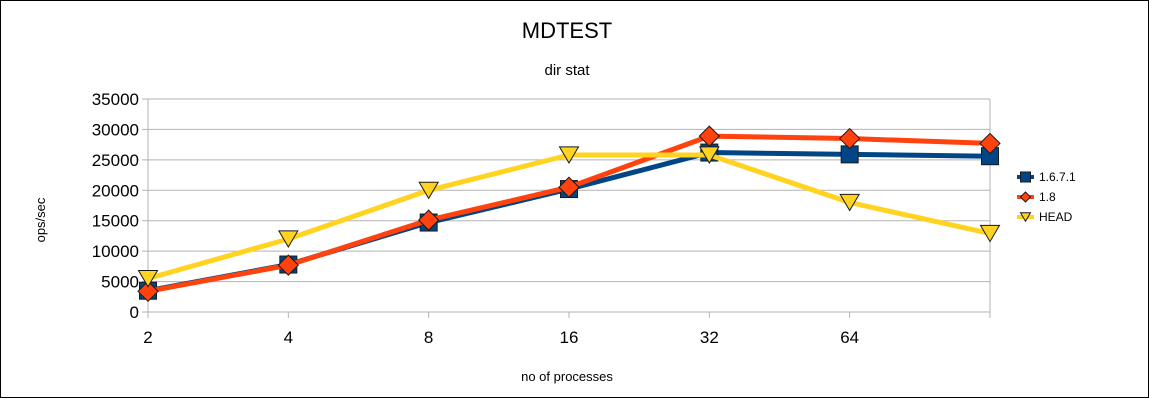 This screenshot has height=398, width=1149. I want to click on chart-subtitle: dir stat, so click(567, 70).